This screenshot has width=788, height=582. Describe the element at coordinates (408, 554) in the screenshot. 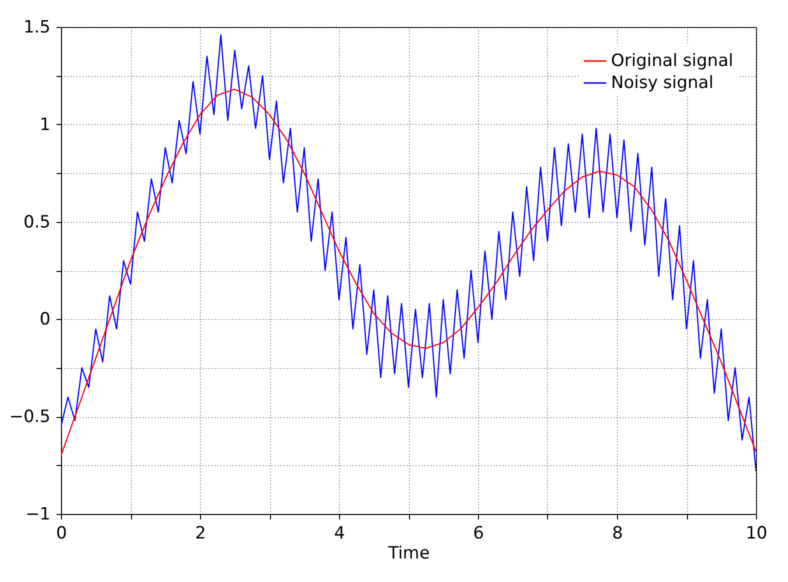

I see `x-axis-title: Time` at that location.